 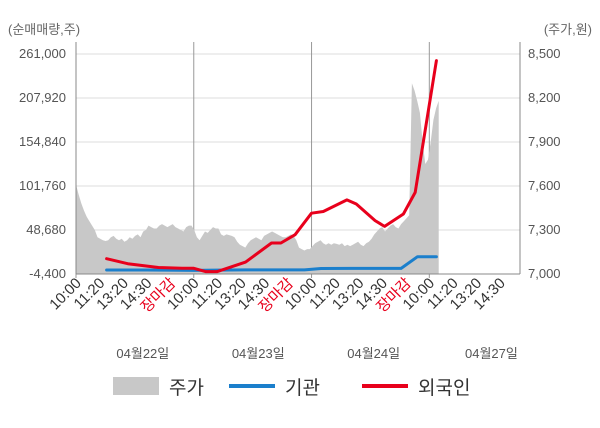 What do you see at coordinates (46, 229) in the screenshot?
I see `left-y-tick-label: 48,680` at bounding box center [46, 229].